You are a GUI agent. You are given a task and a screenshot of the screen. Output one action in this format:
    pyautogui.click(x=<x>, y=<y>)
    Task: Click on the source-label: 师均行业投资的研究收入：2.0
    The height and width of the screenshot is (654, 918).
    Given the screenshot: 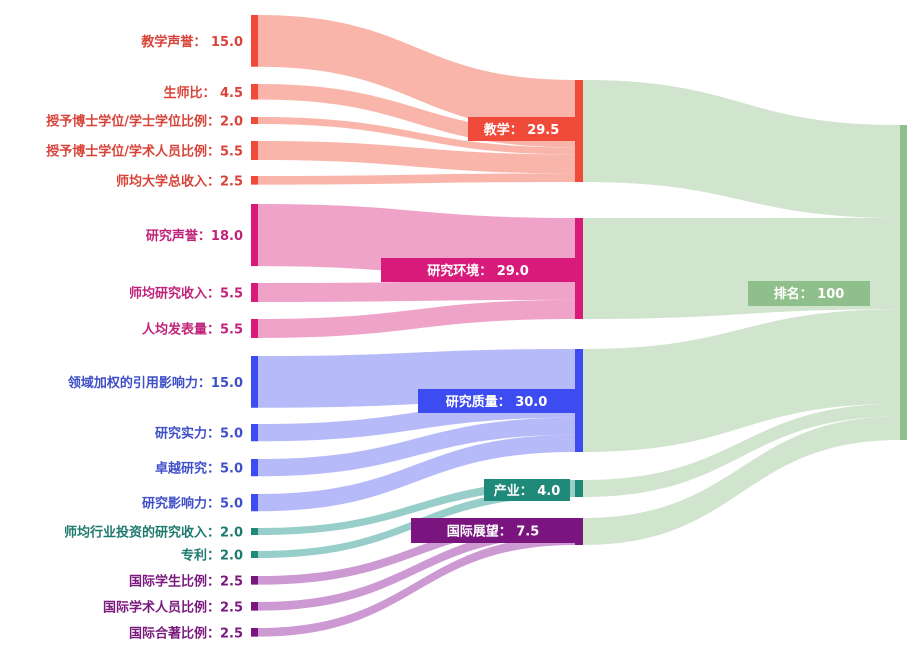 What is the action you would take?
    pyautogui.click(x=153, y=533)
    